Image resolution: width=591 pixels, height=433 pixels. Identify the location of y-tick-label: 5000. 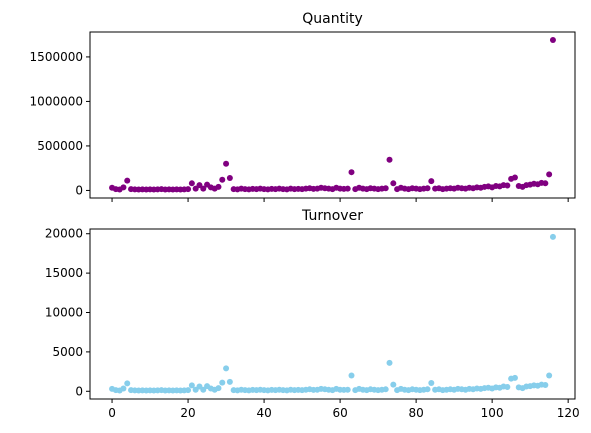
(67, 352).